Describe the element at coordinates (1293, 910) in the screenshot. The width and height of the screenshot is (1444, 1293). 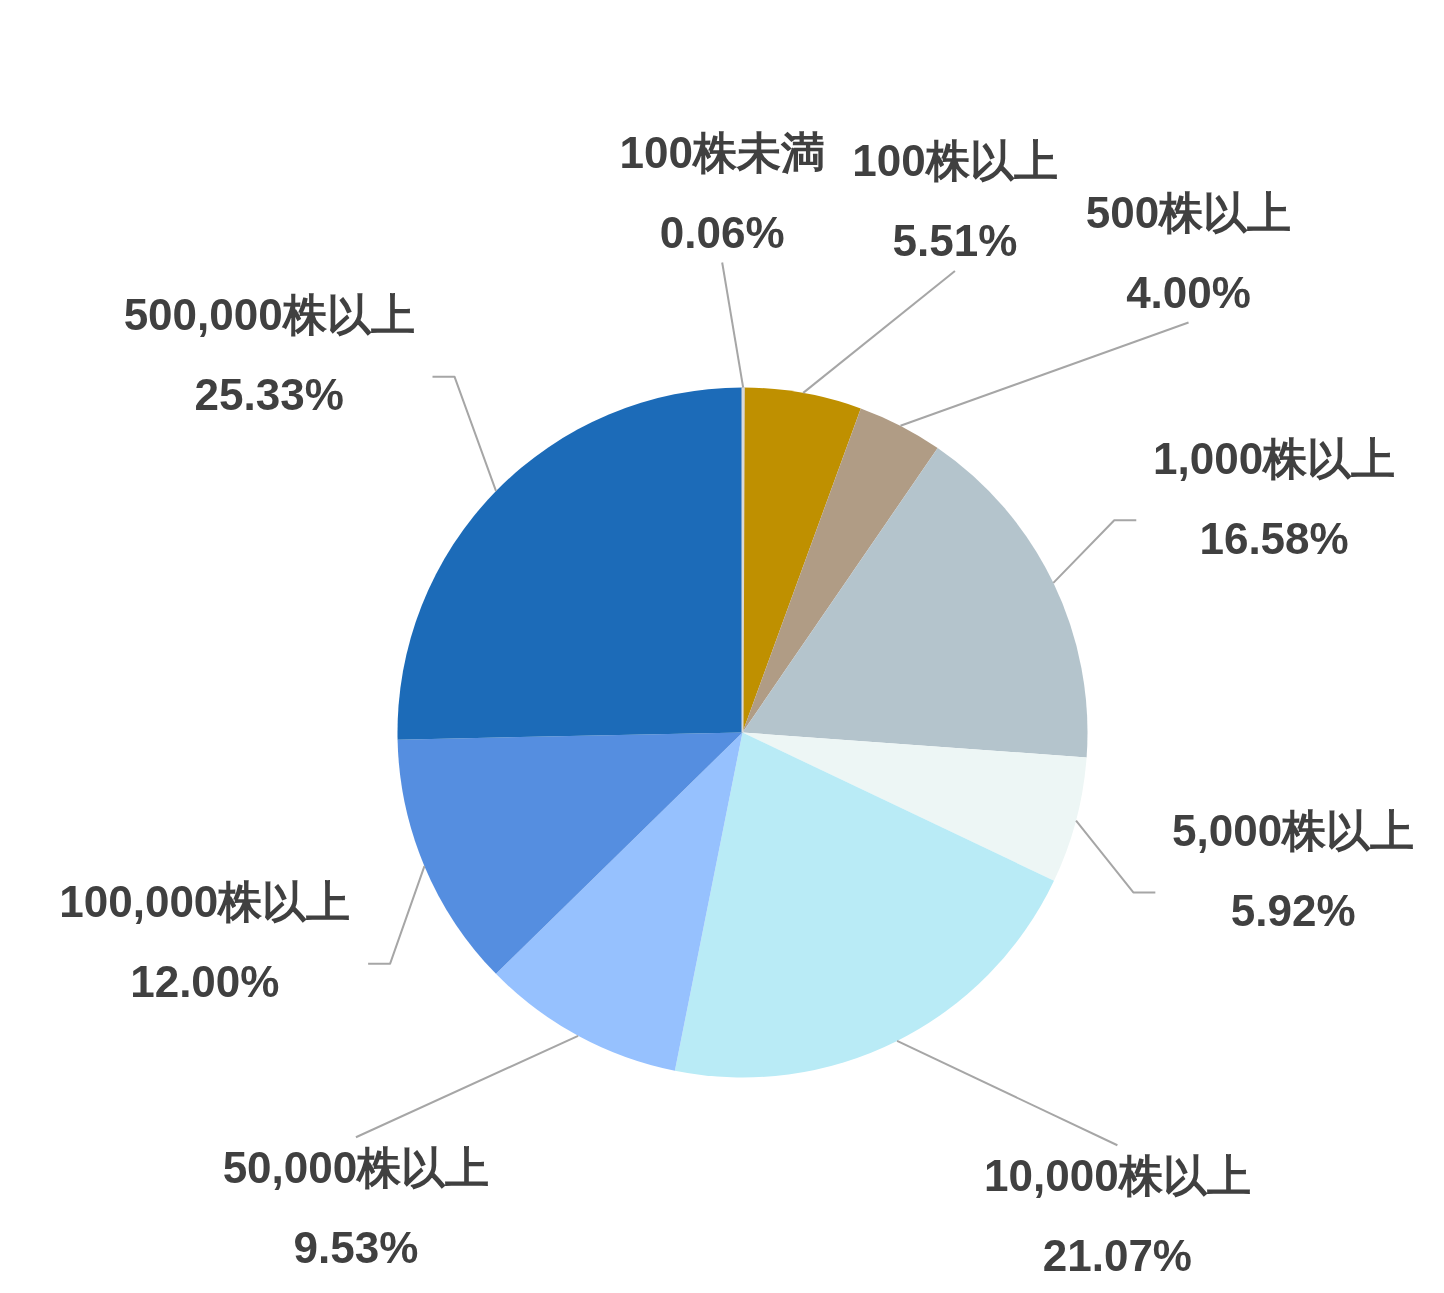
I see `data-label: 5.92%` at that location.